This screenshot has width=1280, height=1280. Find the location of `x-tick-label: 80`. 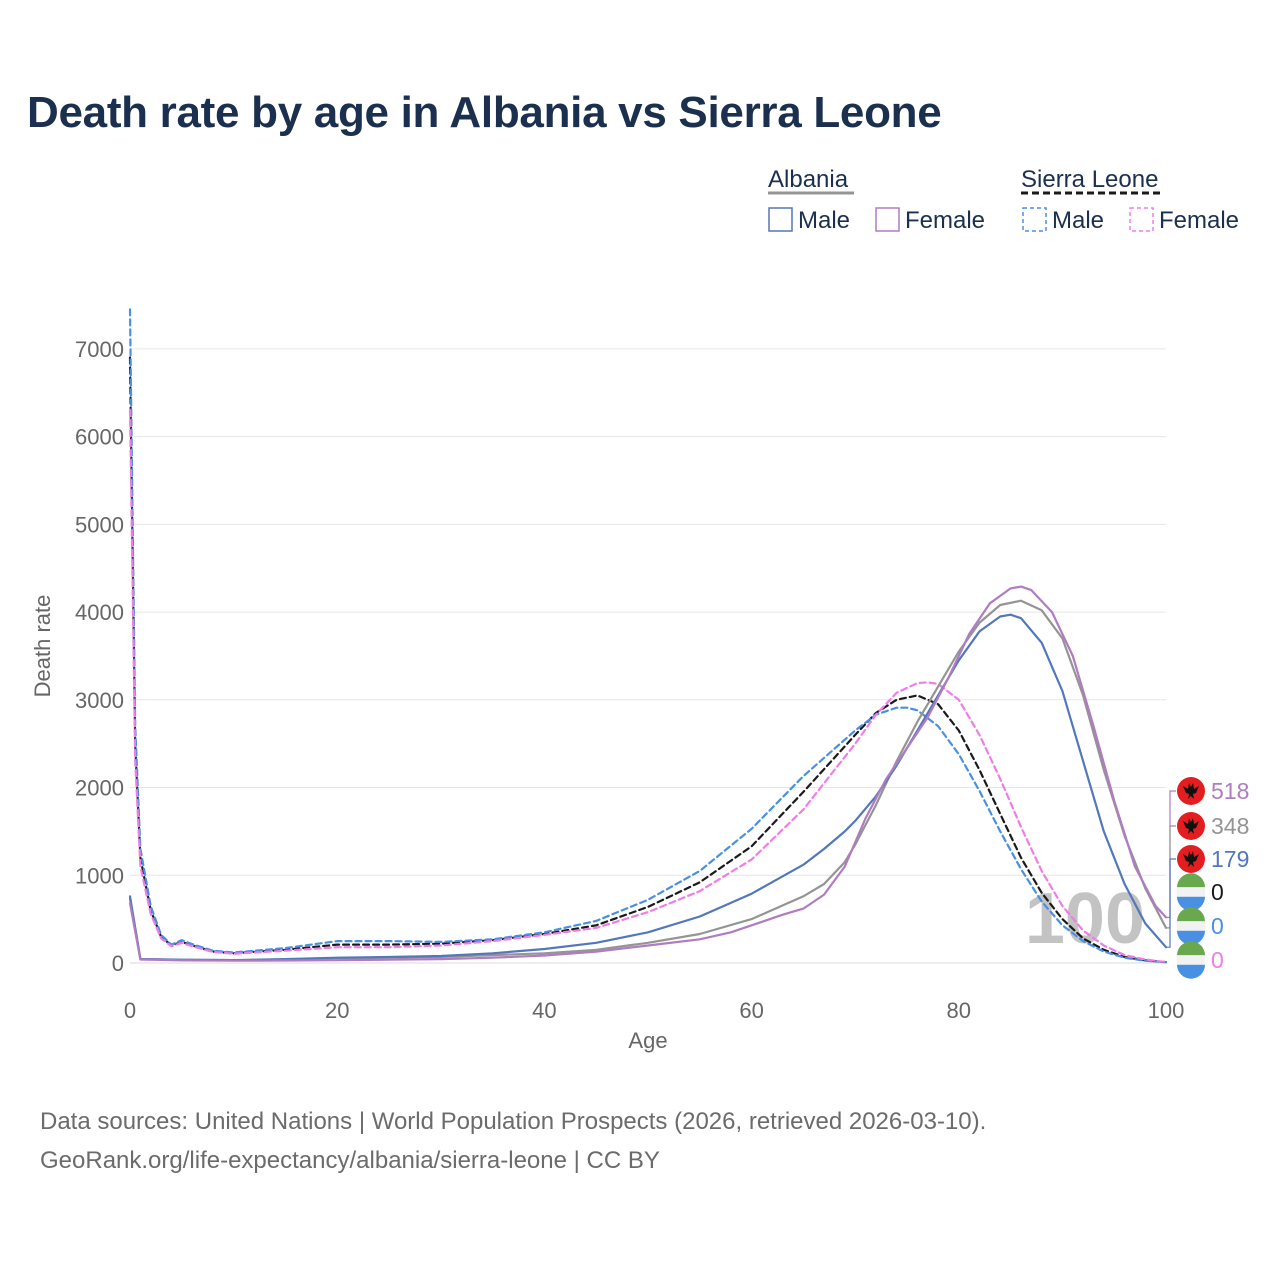

x-tick-label: 80 is located at coordinates (959, 1010).